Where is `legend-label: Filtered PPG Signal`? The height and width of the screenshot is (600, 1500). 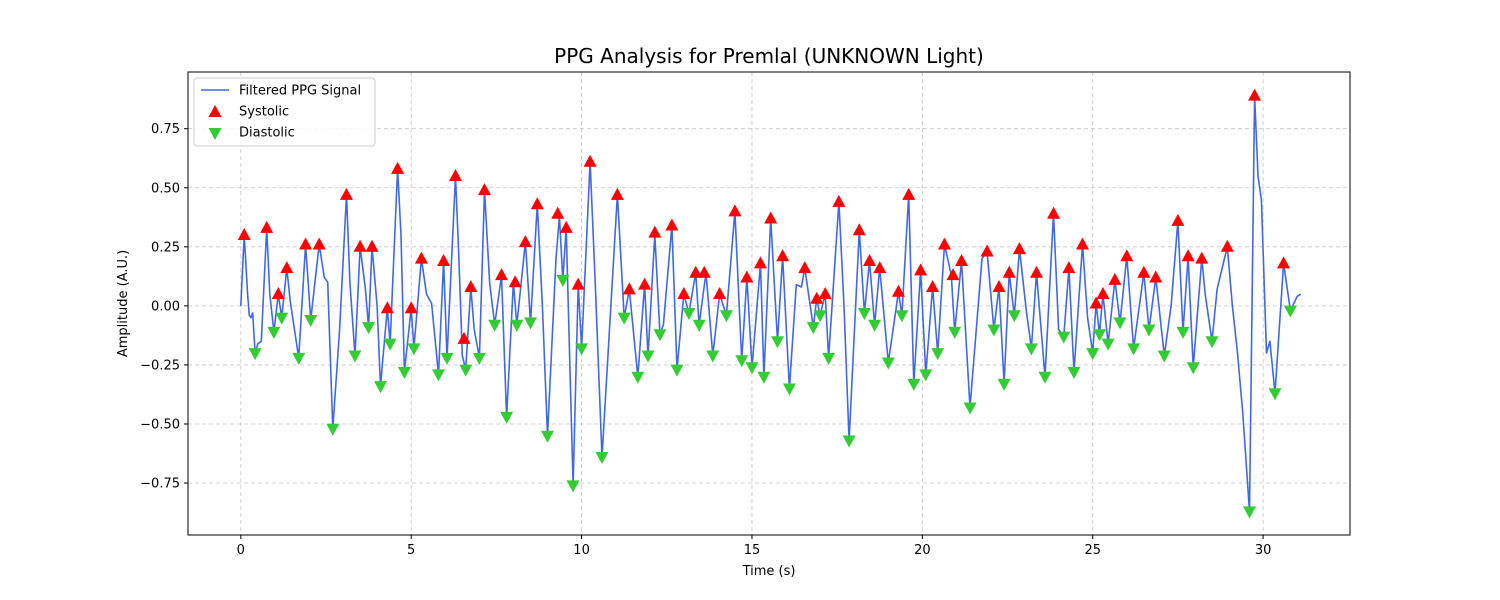
legend-label: Filtered PPG Signal is located at coordinates (300, 91).